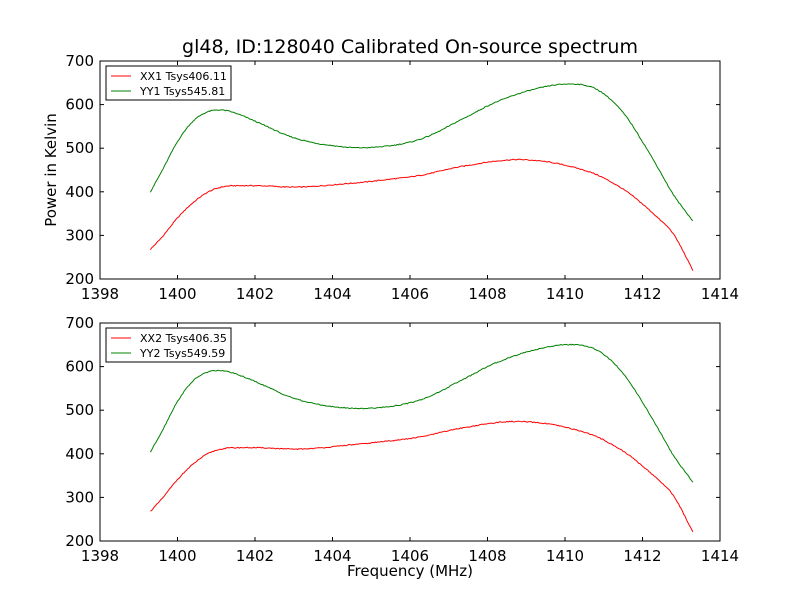 This screenshot has width=800, height=600. Describe the element at coordinates (410, 571) in the screenshot. I see `x-axis-label: Frequency (MHz)` at that location.